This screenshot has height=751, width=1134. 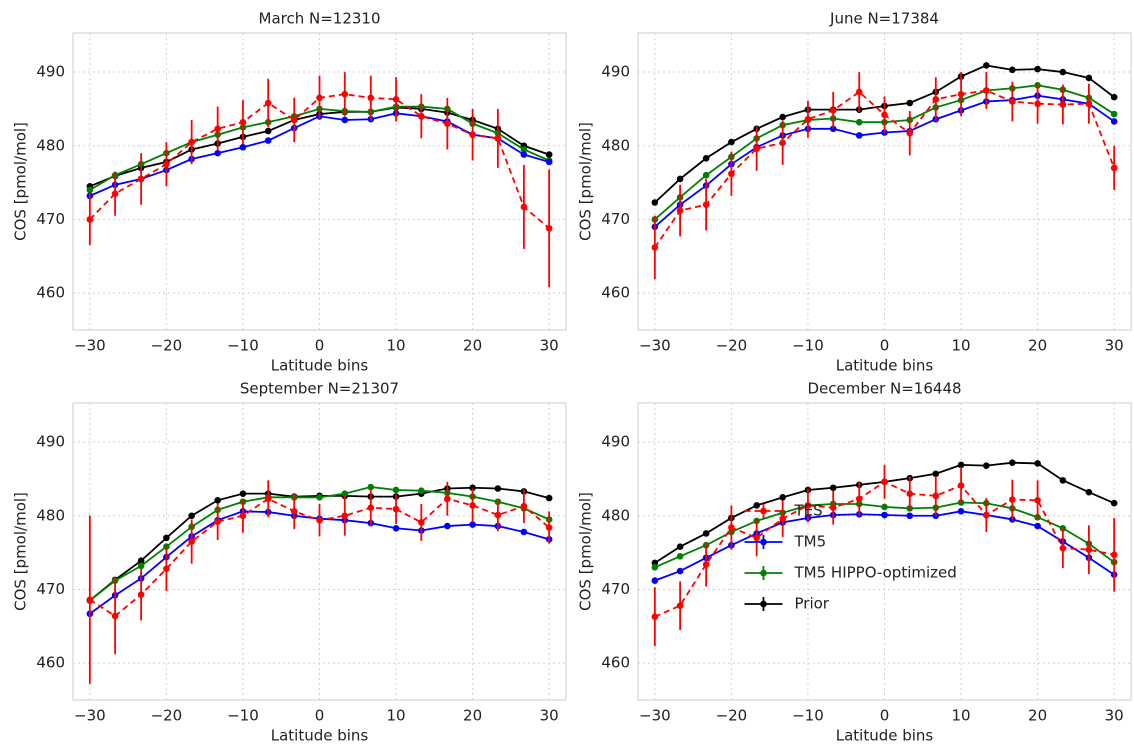 I want to click on y-axis-label: COS [pmol/mol], so click(x=21, y=181).